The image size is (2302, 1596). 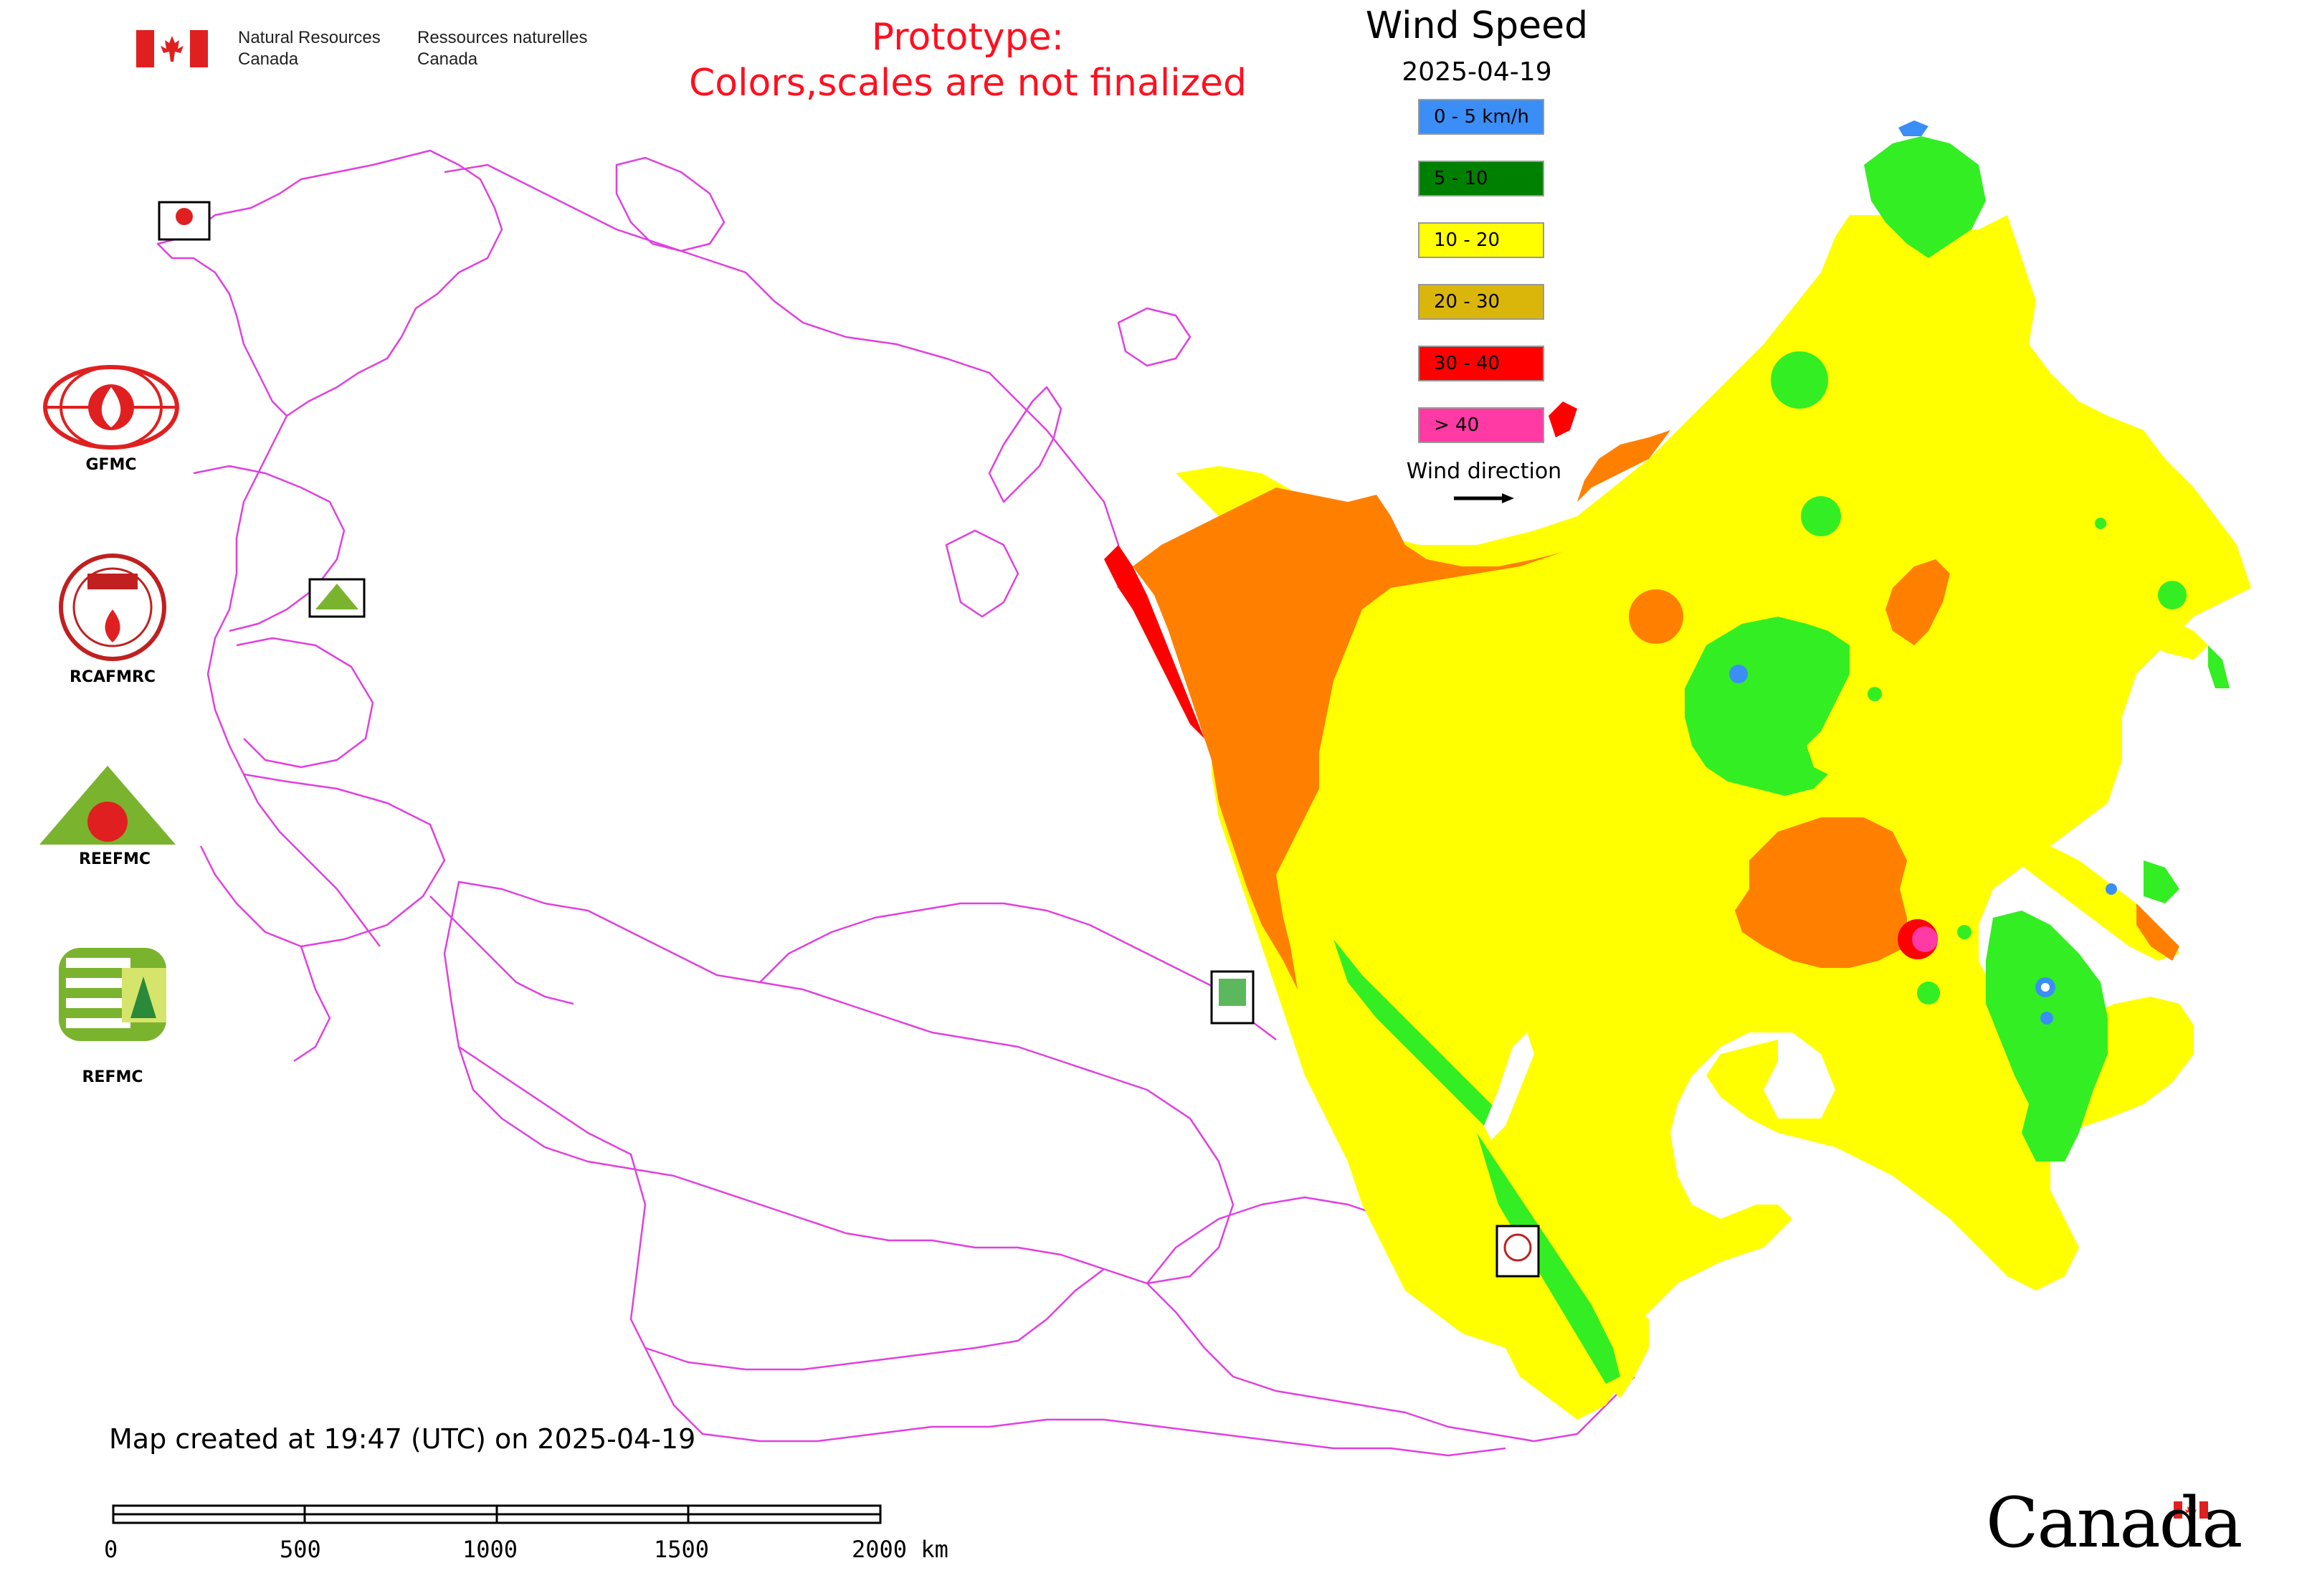 What do you see at coordinates (1875, 694) in the screenshot?
I see `field-green-small-b` at bounding box center [1875, 694].